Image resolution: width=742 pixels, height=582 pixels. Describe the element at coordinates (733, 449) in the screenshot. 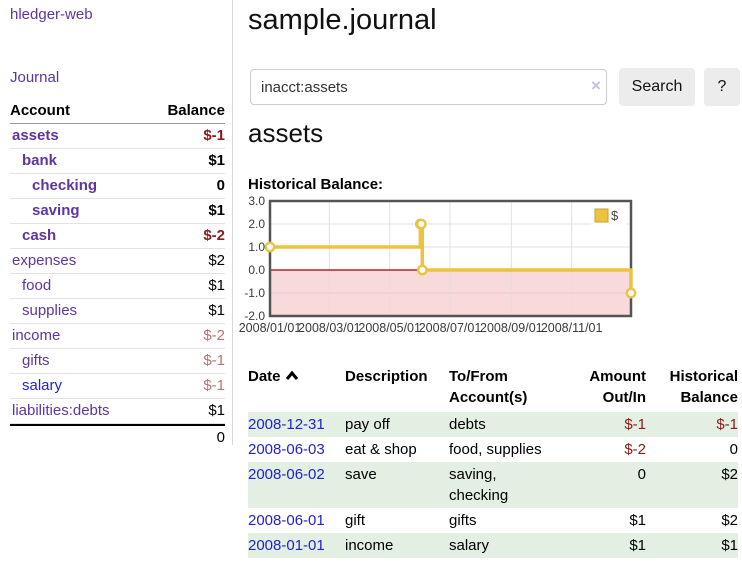

I see `transaction-balance: 0` at that location.